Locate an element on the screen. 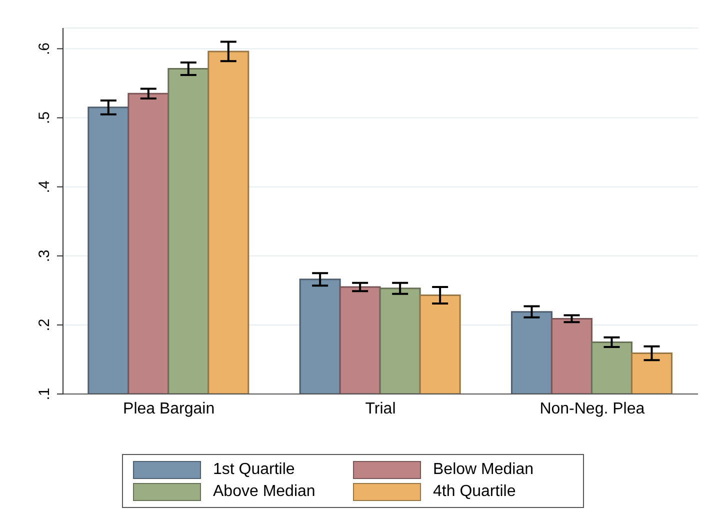 The image size is (710, 512). y-tick-label: .2 is located at coordinates (44, 325).